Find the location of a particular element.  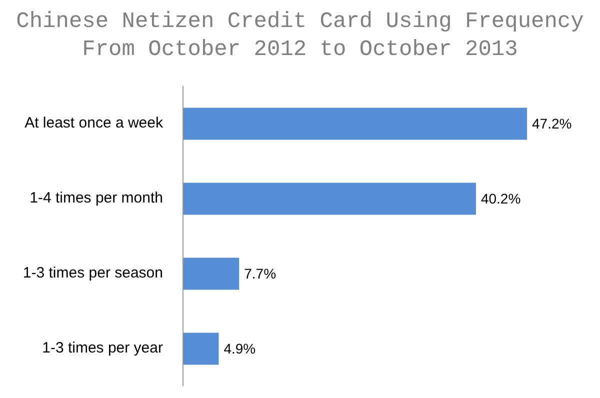

data-label: 7.7% is located at coordinates (260, 274).